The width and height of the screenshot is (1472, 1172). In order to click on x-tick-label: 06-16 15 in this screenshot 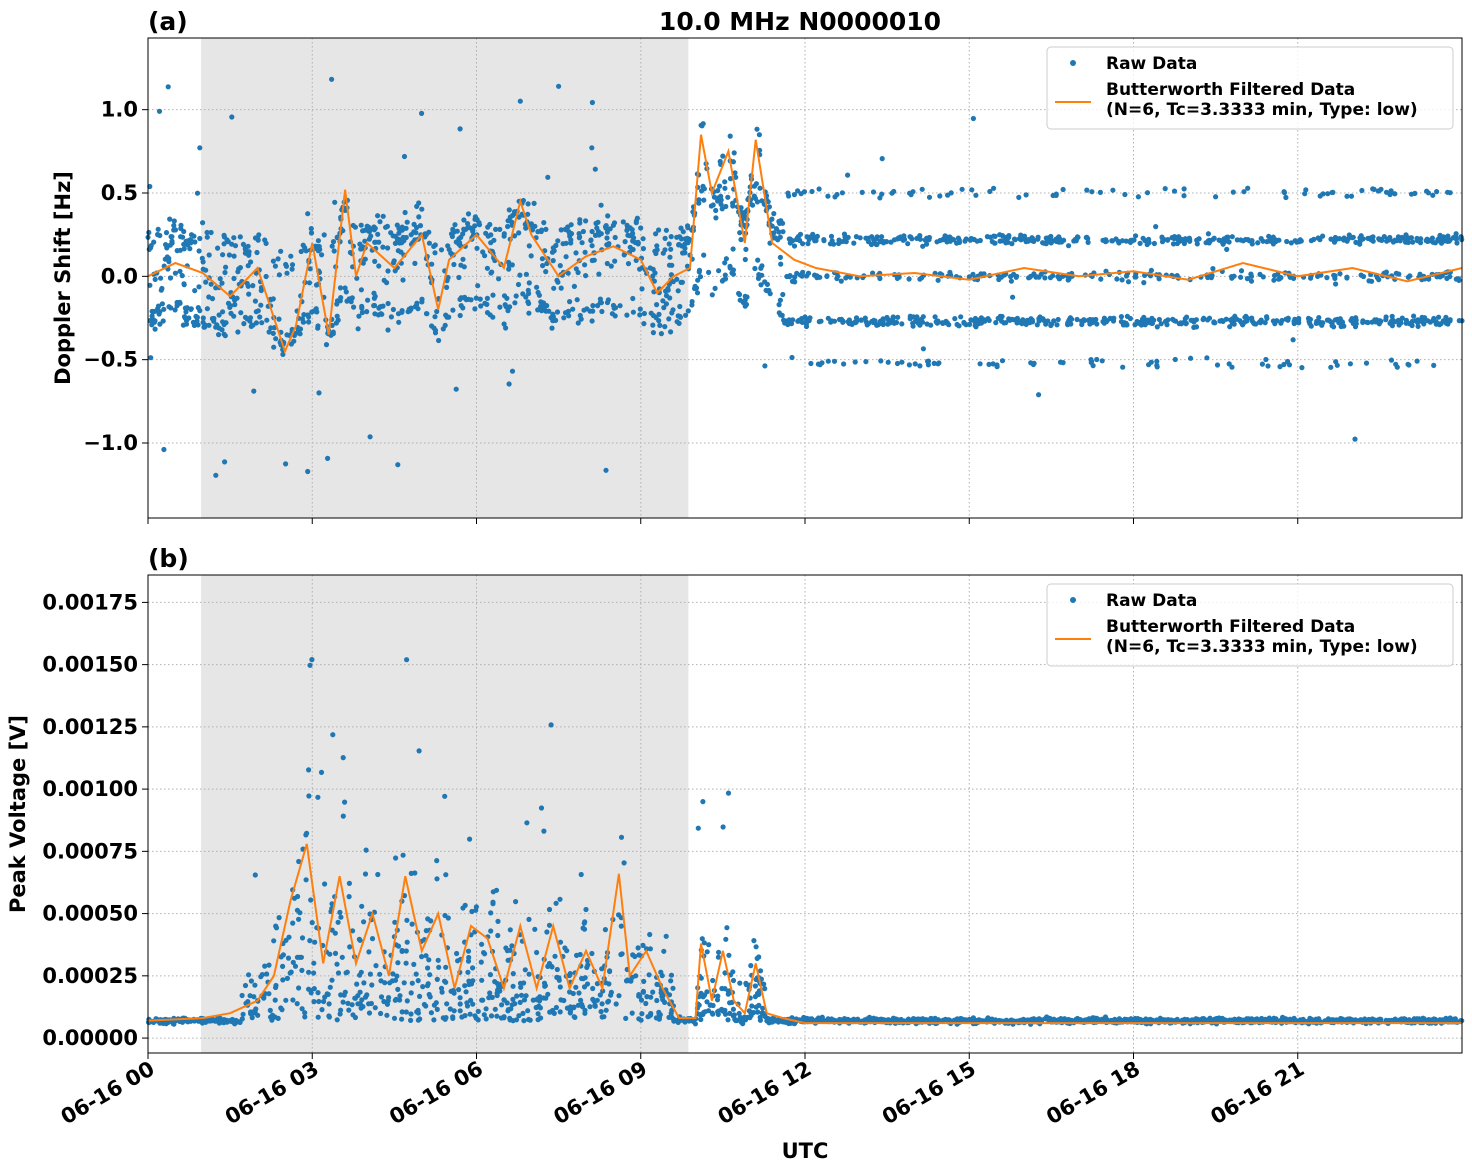, I will do `click(929, 1093)`.